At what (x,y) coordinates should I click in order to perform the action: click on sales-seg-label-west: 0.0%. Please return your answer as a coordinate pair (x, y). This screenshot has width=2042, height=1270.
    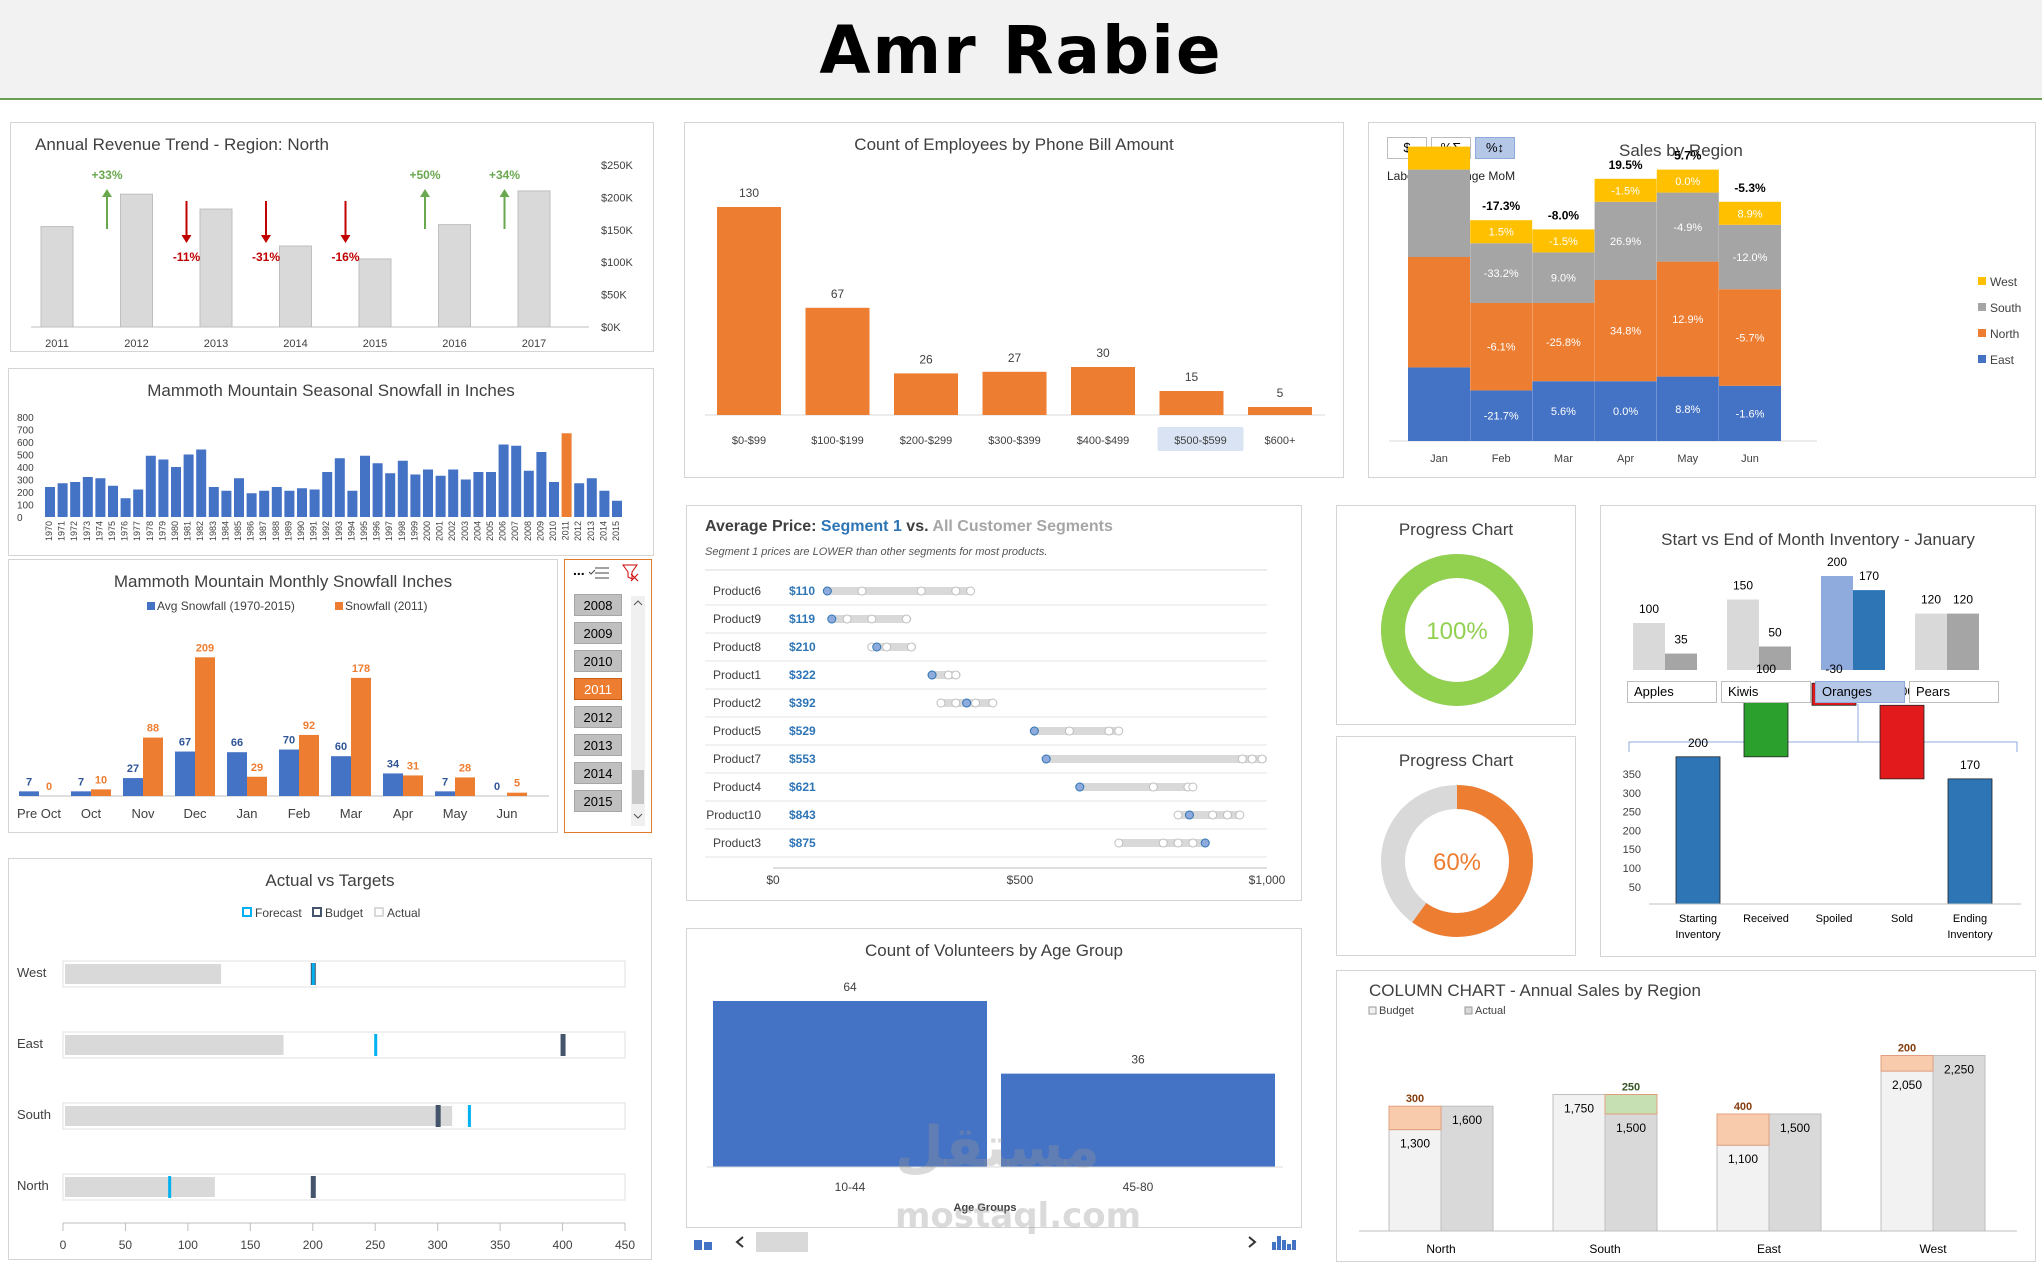
    Looking at the image, I should click on (1687, 182).